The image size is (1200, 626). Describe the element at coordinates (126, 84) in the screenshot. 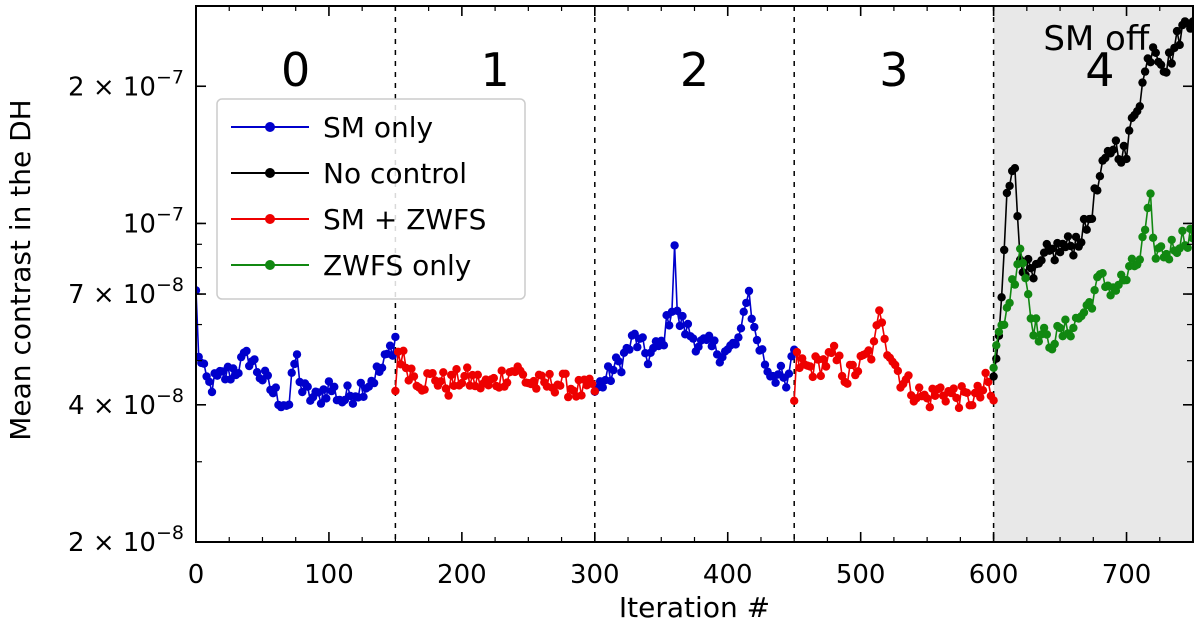

I see `y-tick-label: 2 × 10⁻⁷` at that location.